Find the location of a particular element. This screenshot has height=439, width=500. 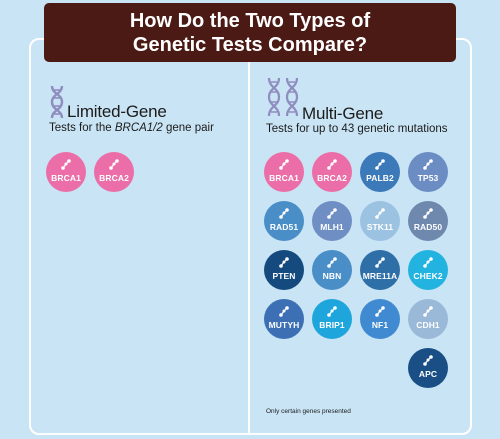

gene-circle-tp53: TP53 is located at coordinates (428, 172).